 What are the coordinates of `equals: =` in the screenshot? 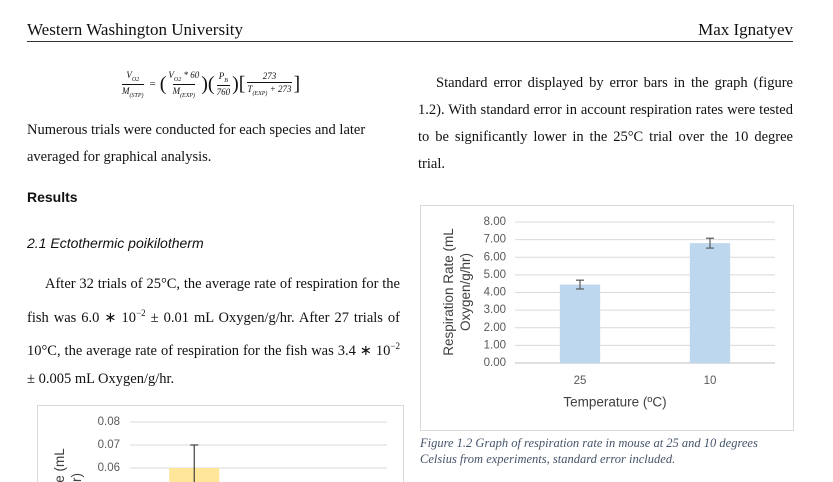 It's located at (152, 84).